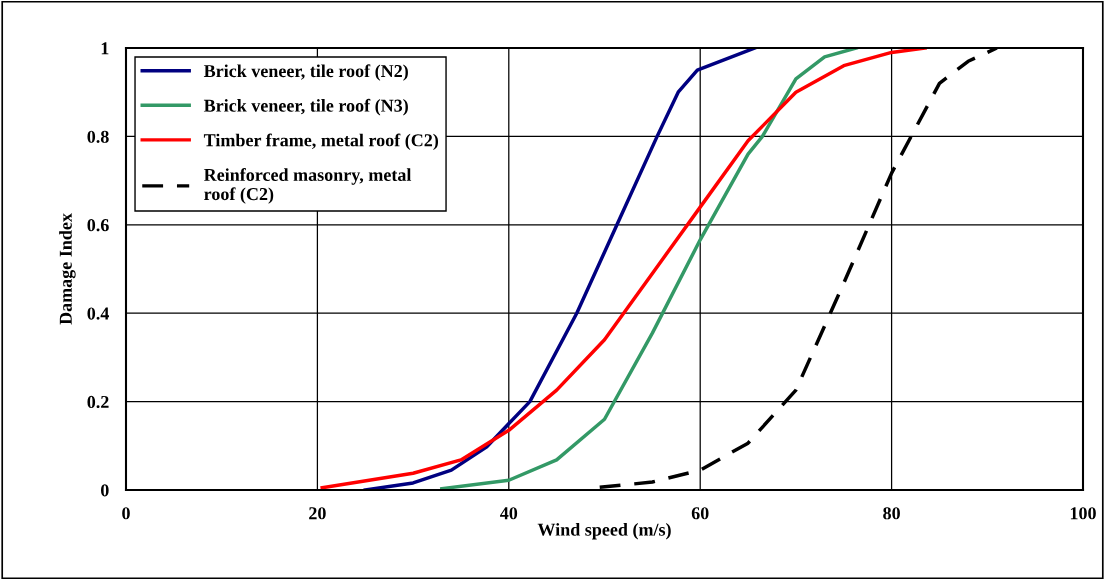  Describe the element at coordinates (1083, 513) in the screenshot. I see `x-tick-label: 100` at that location.